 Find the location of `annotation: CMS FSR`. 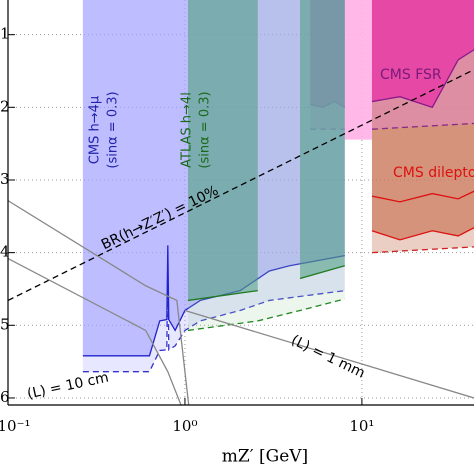

annotation: CMS FSR is located at coordinates (411, 75).